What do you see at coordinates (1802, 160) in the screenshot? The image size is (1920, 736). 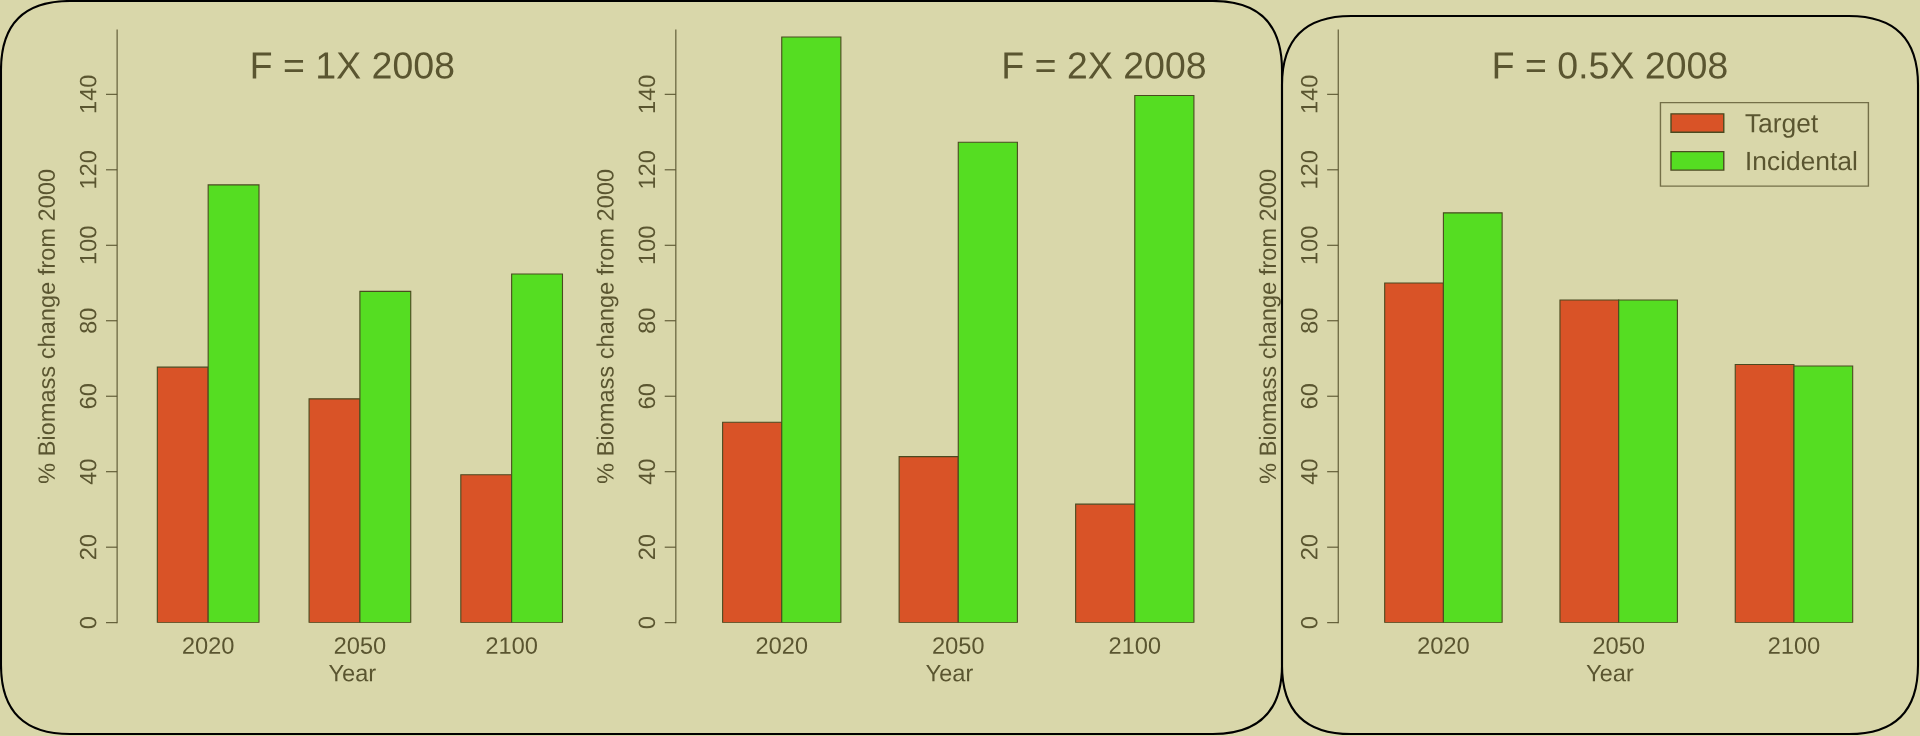 I see `legend-label: Incidental` at bounding box center [1802, 160].